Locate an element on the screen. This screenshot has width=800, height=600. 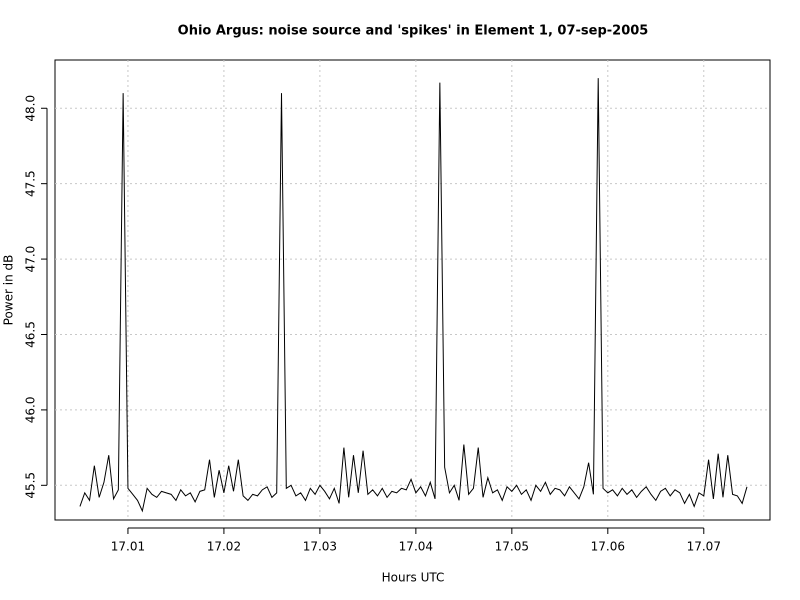
y-axis-label: Power in dB is located at coordinates (9, 290).